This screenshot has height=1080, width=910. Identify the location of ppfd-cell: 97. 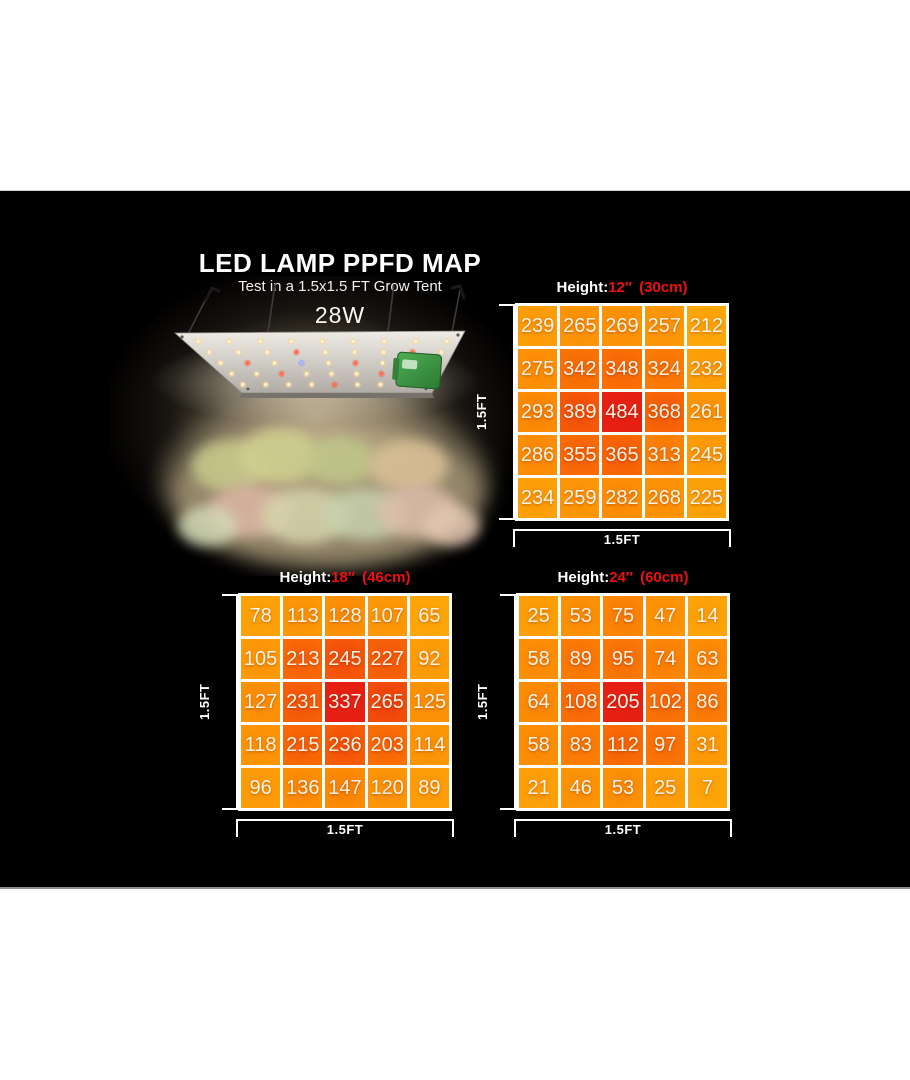
(665, 745).